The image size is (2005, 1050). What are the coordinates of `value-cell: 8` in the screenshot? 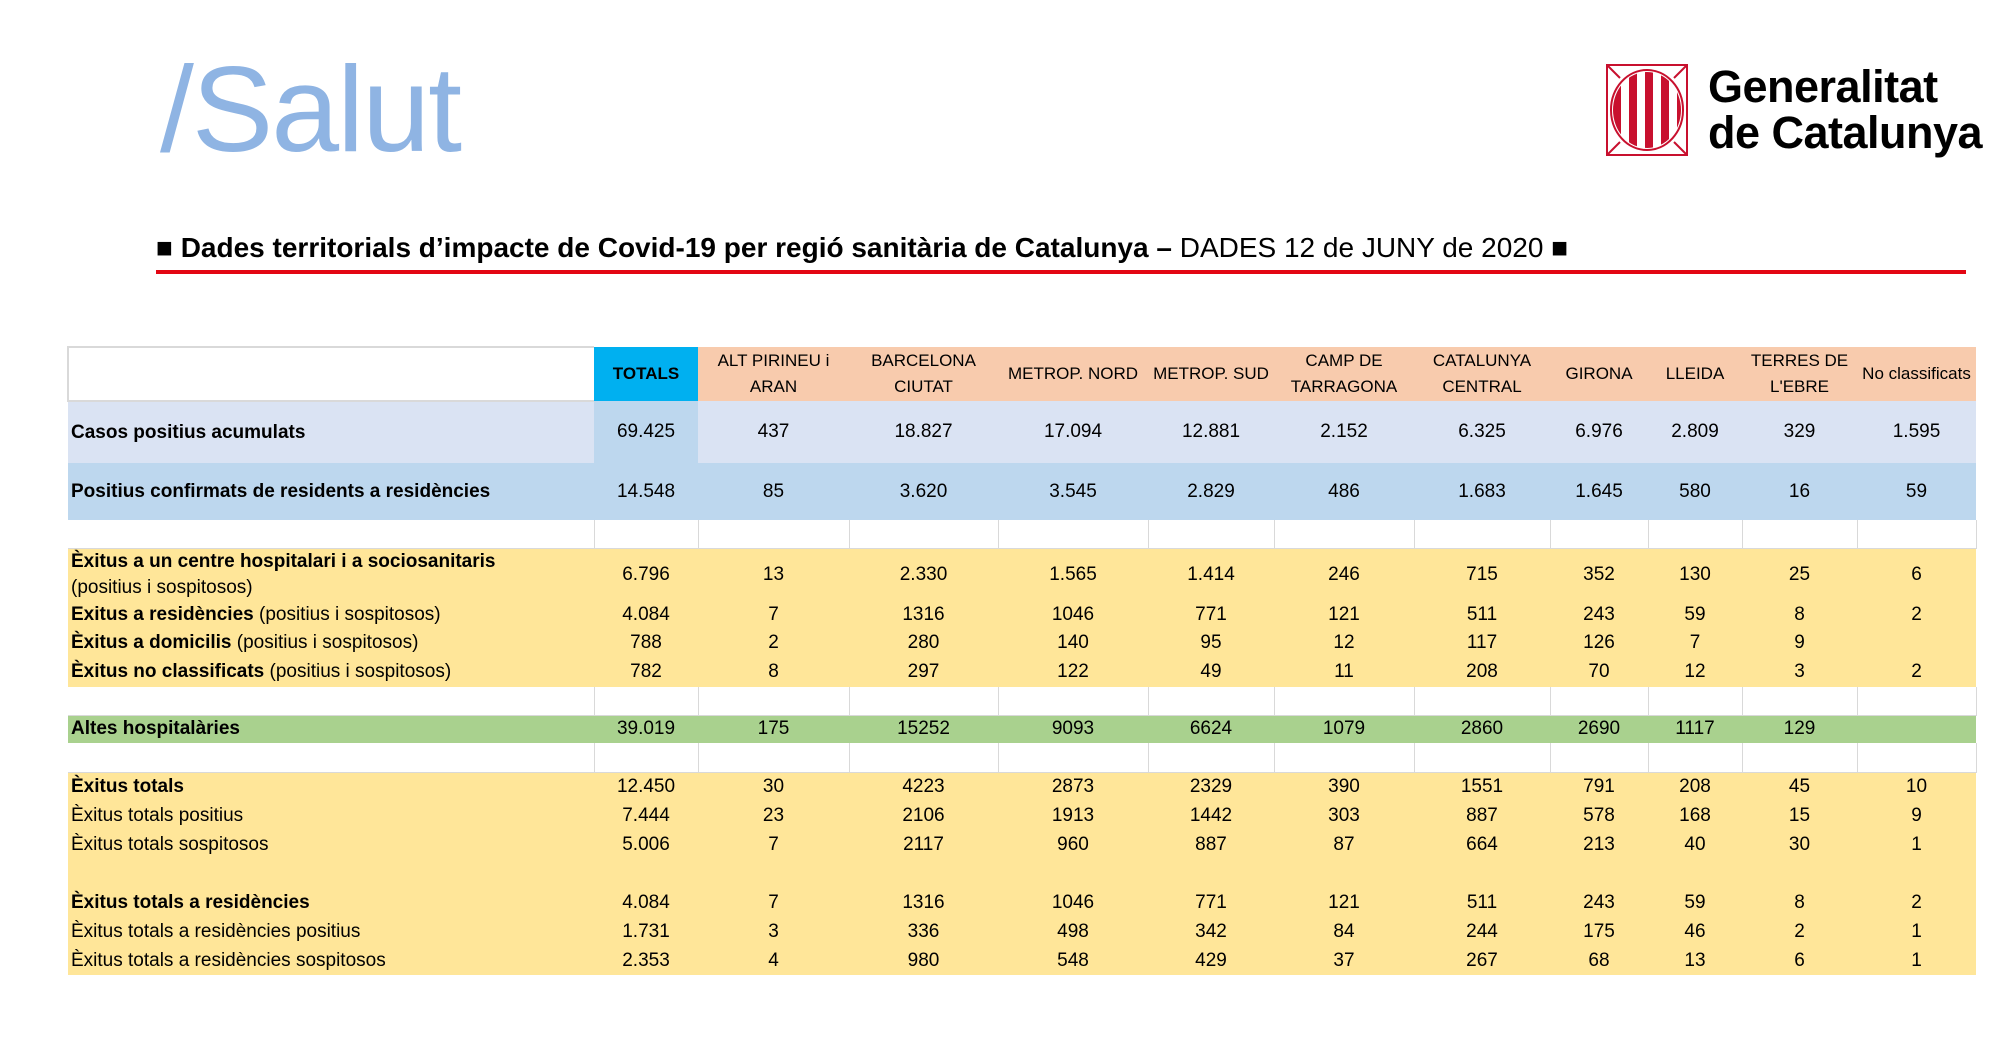 It's located at (773, 672).